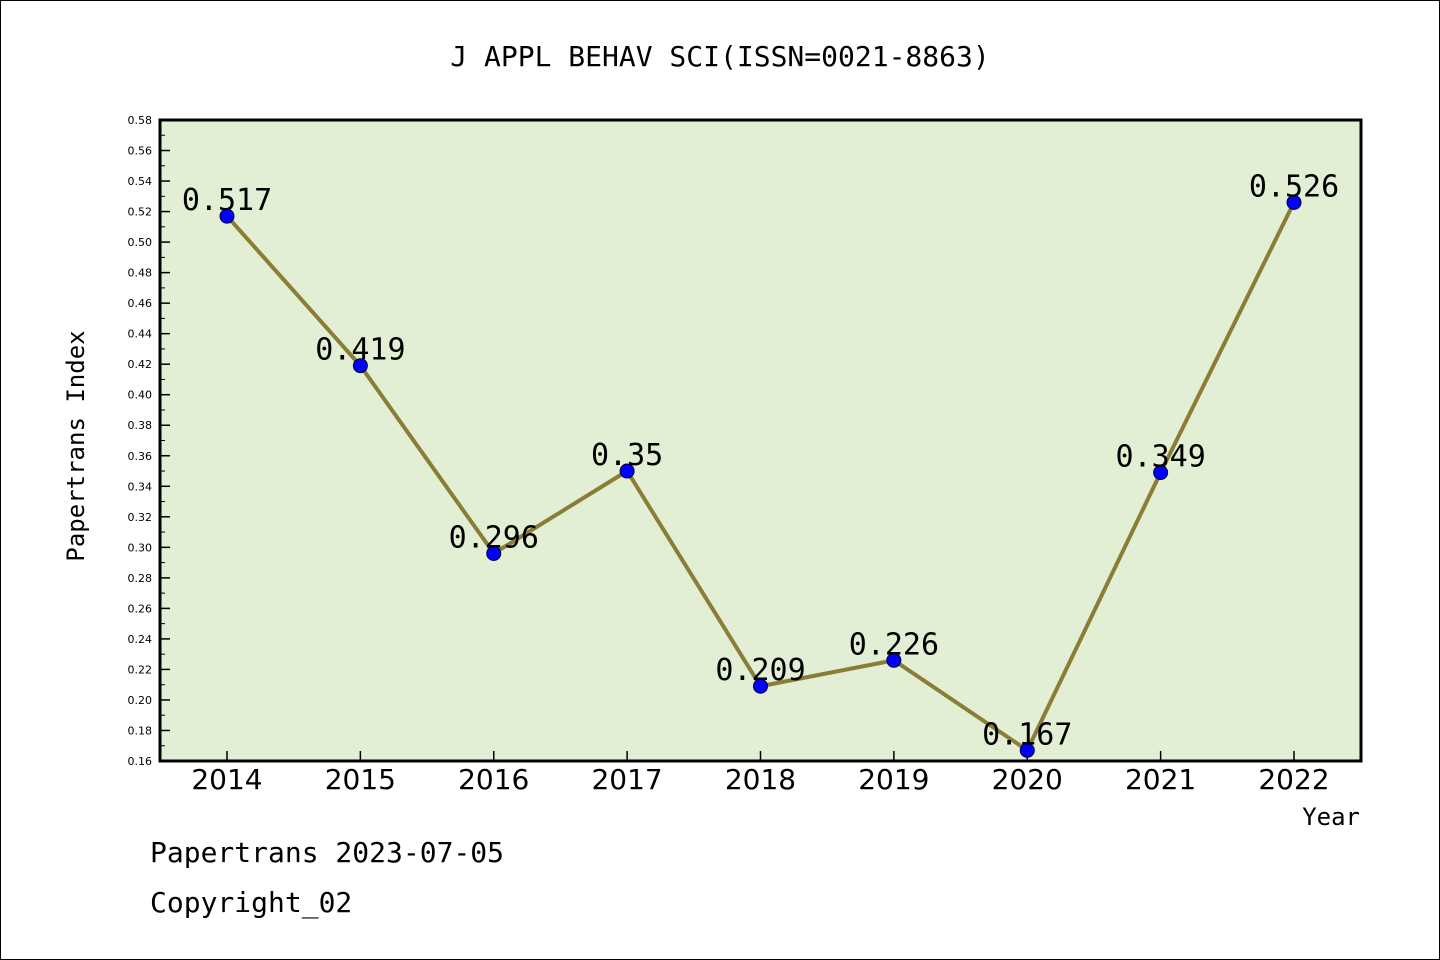 Image resolution: width=1440 pixels, height=960 pixels. I want to click on x-axis: 2014 2015 2016 2017 2018 2019 2020 2021 2022, so click(760, 773).